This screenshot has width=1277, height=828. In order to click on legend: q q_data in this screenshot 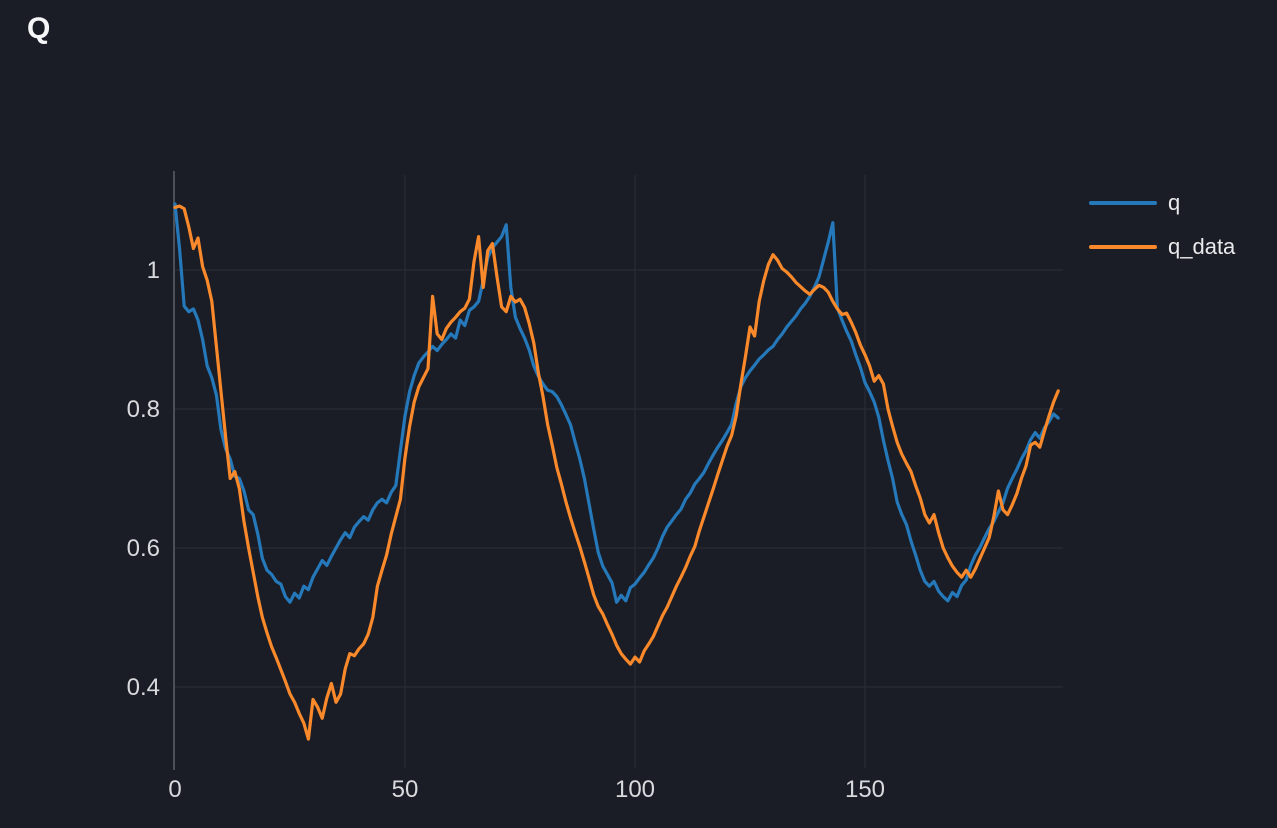, I will do `click(1162, 233)`.